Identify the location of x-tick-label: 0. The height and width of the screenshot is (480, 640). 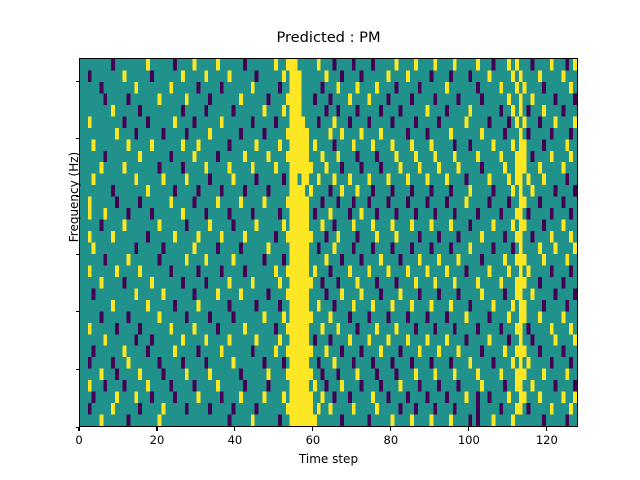
(79, 440).